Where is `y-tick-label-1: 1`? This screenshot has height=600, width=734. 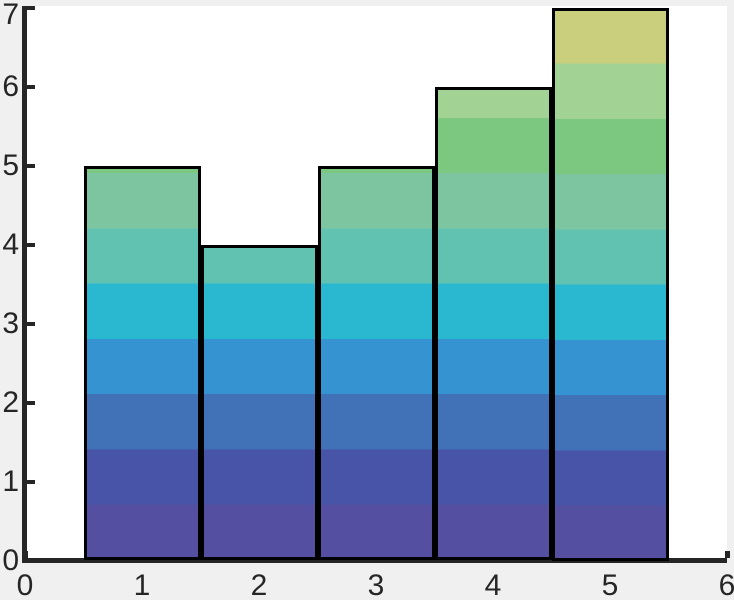 y-tick-label-1: 1 is located at coordinates (10, 481).